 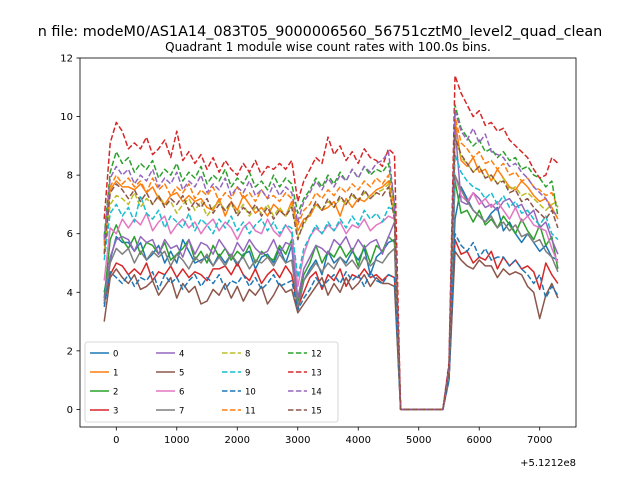 I want to click on y-tick-label: 0, so click(x=70, y=410).